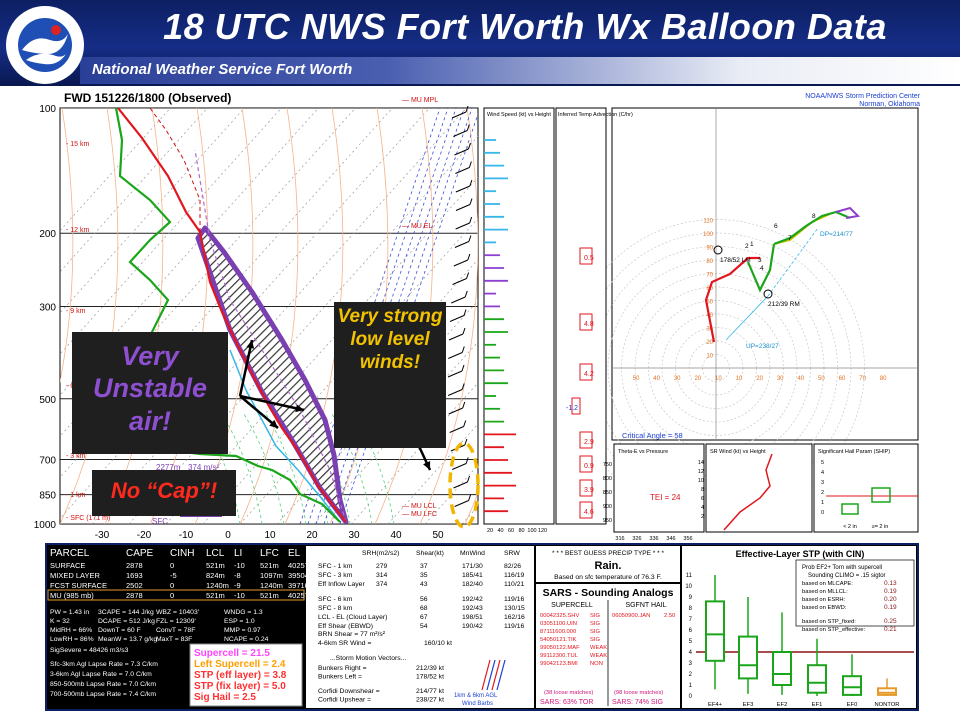 This screenshot has width=960, height=720. Describe the element at coordinates (71, 630) in the screenshot. I see `thermo-cell: MidRH = 66%` at that location.